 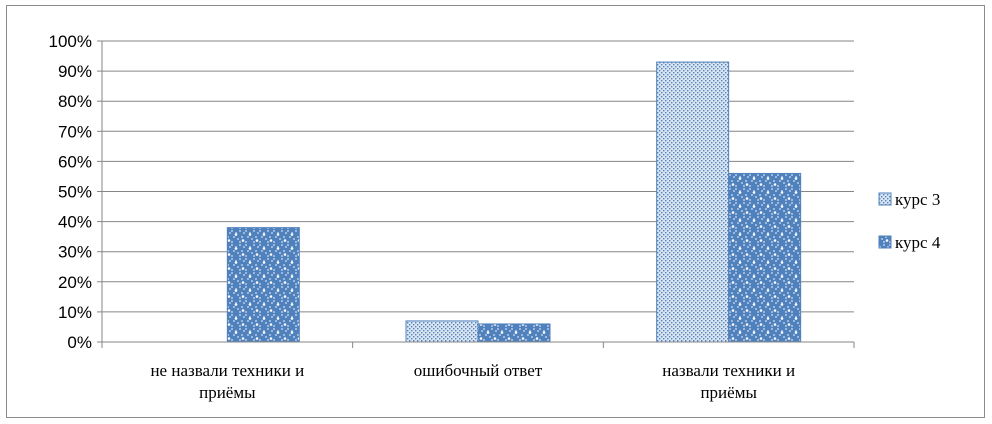 What do you see at coordinates (75, 101) in the screenshot?
I see `y-tick-label: 80%` at bounding box center [75, 101].